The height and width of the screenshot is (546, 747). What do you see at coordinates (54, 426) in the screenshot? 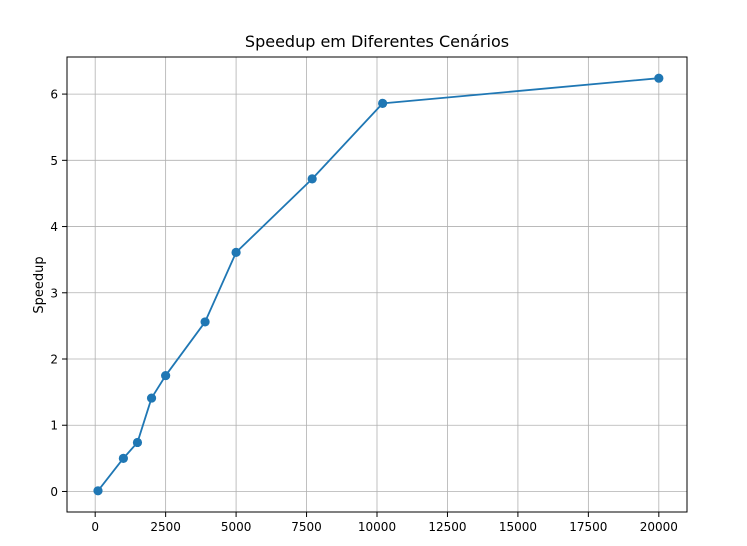
I see `y-tick-label: 1` at bounding box center [54, 426].